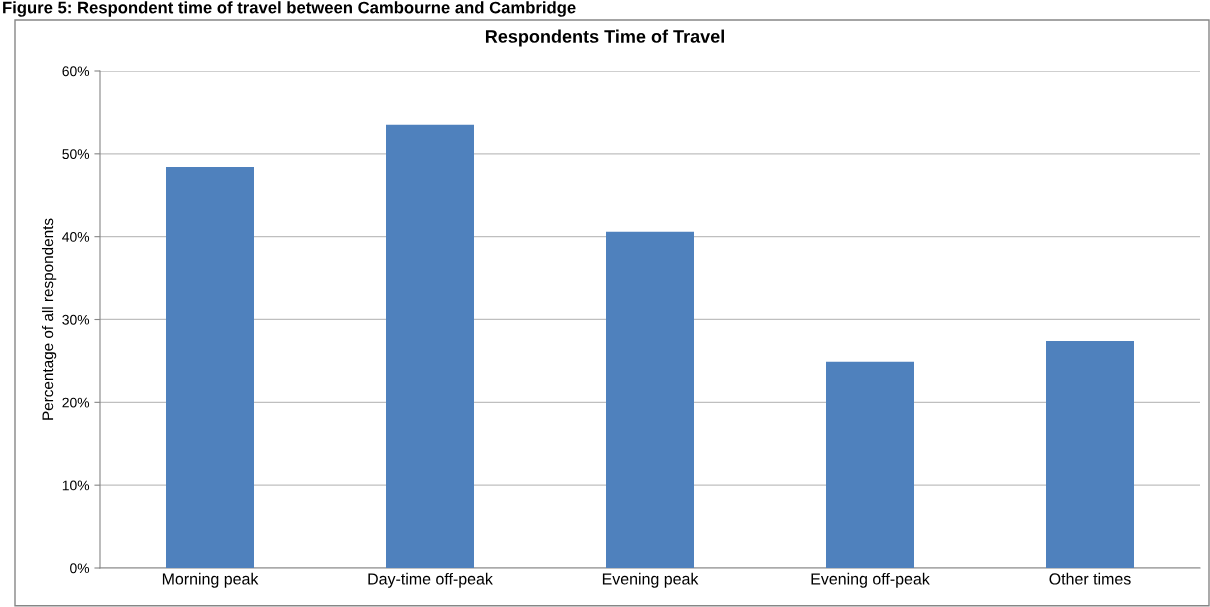 The width and height of the screenshot is (1210, 607). What do you see at coordinates (210, 580) in the screenshot?
I see `x-tick-label: Morning peak` at bounding box center [210, 580].